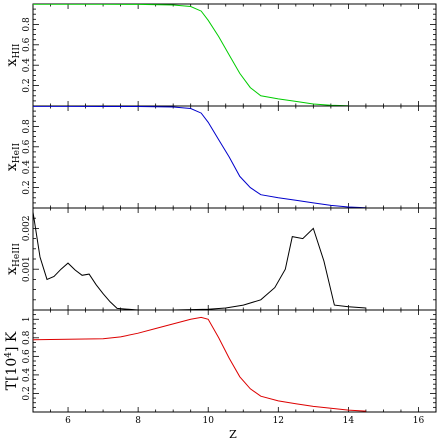 This screenshot has width=444, height=444. I want to click on y-axis-label: xHeIII, so click(13, 259).